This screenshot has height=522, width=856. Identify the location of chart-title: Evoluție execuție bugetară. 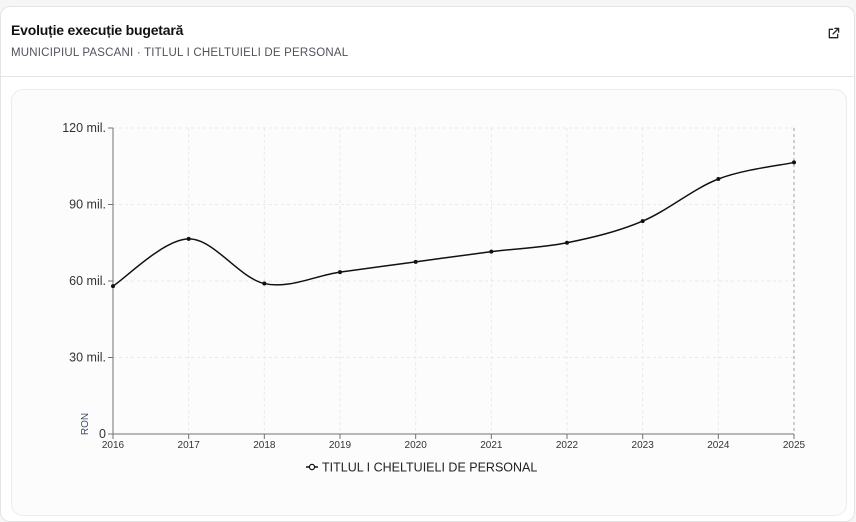
(97, 30).